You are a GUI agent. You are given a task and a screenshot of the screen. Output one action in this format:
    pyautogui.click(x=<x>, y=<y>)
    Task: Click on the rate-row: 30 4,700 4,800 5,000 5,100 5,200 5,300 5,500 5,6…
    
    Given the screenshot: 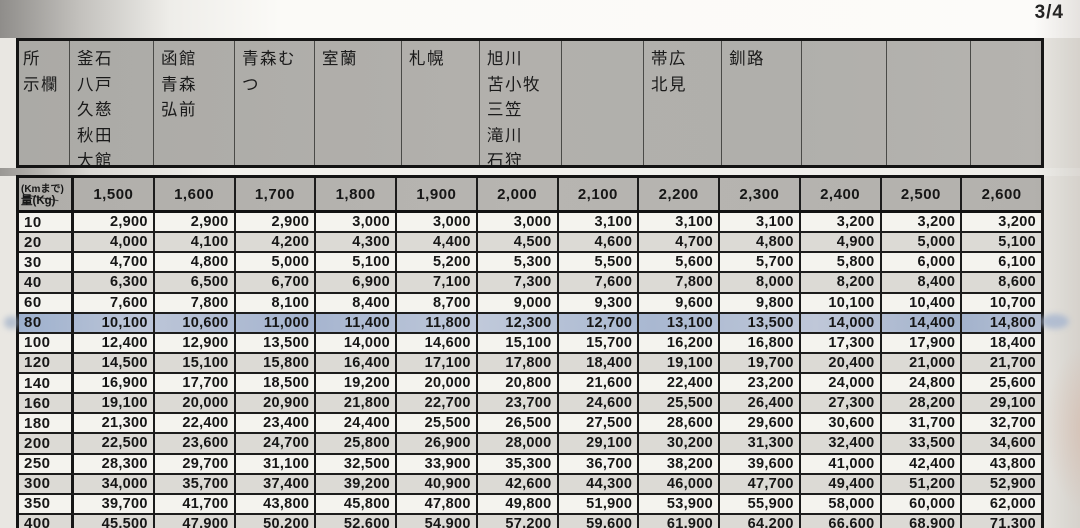 What is the action you would take?
    pyautogui.click(x=530, y=263)
    